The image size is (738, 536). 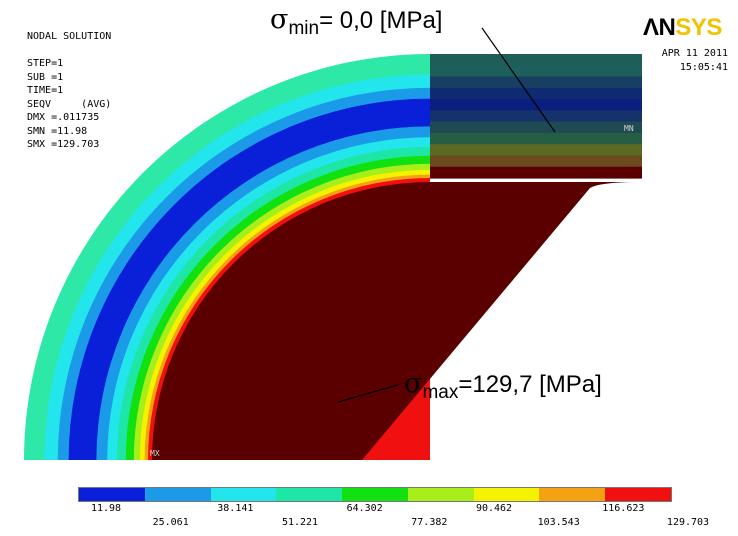 What do you see at coordinates (698, 27) in the screenshot?
I see `logo-part-2: SYS` at bounding box center [698, 27].